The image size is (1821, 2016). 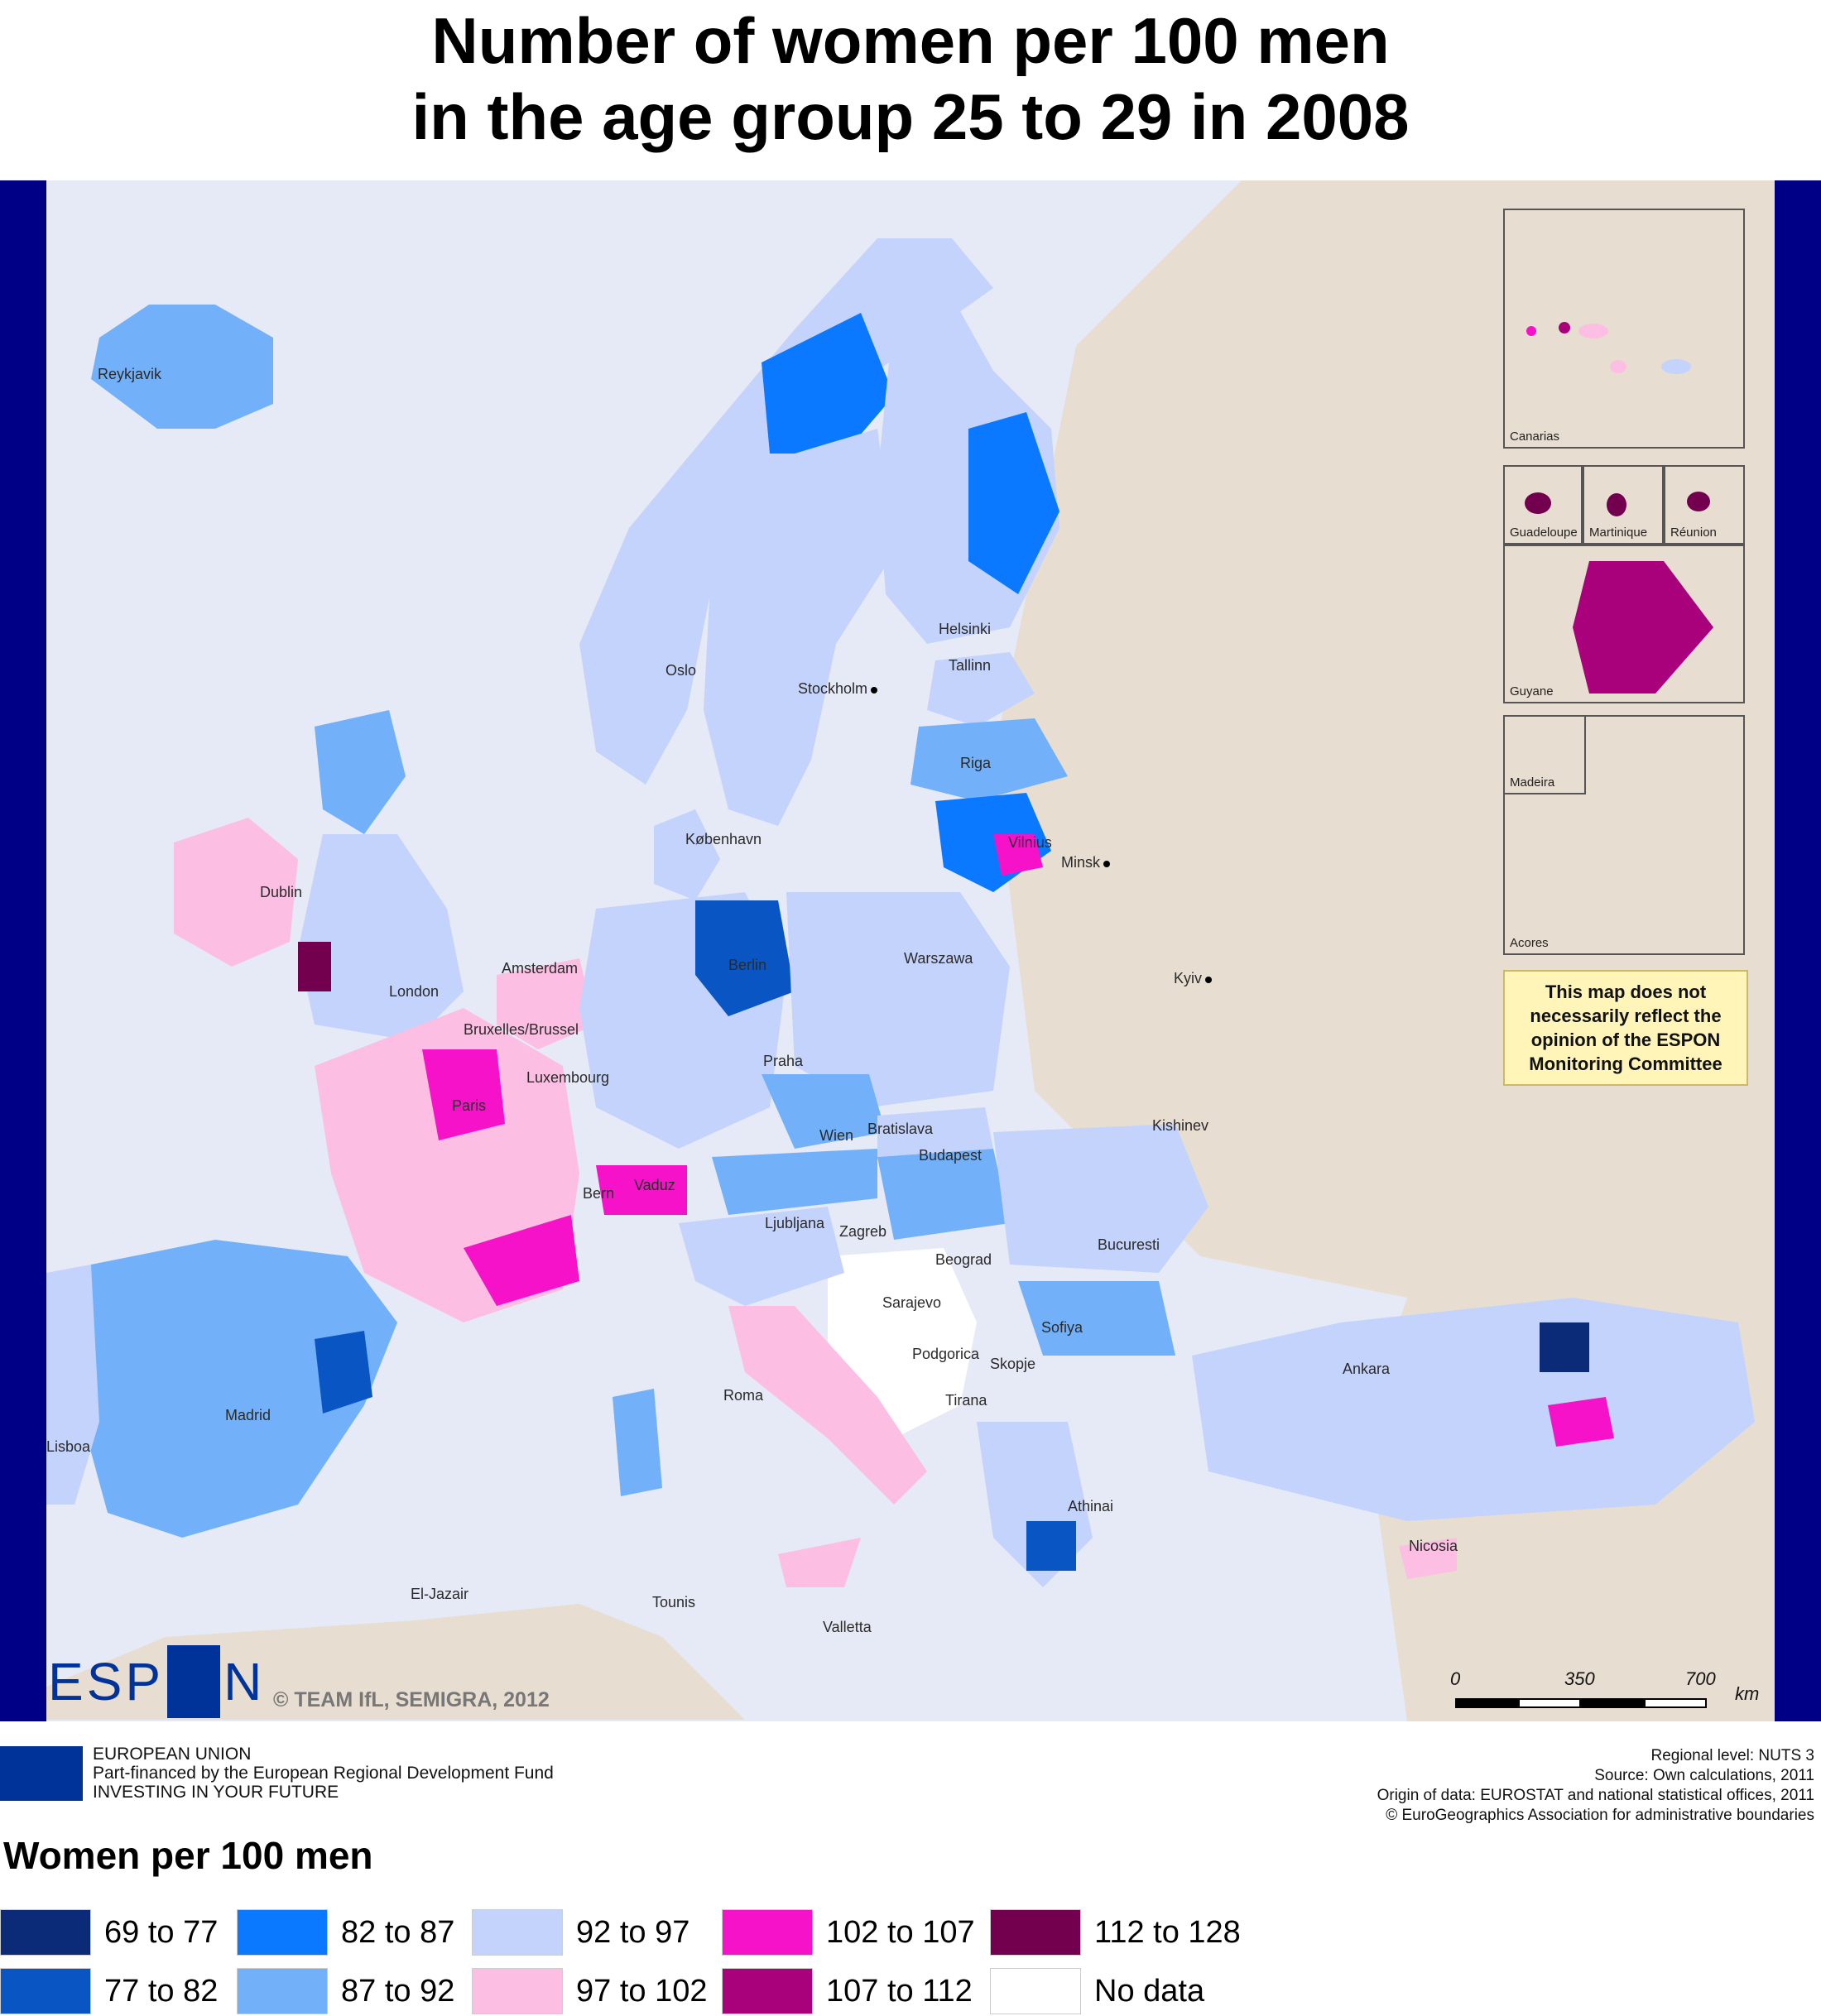 What do you see at coordinates (1619, 593) in the screenshot?
I see `inset-dom-shapes` at bounding box center [1619, 593].